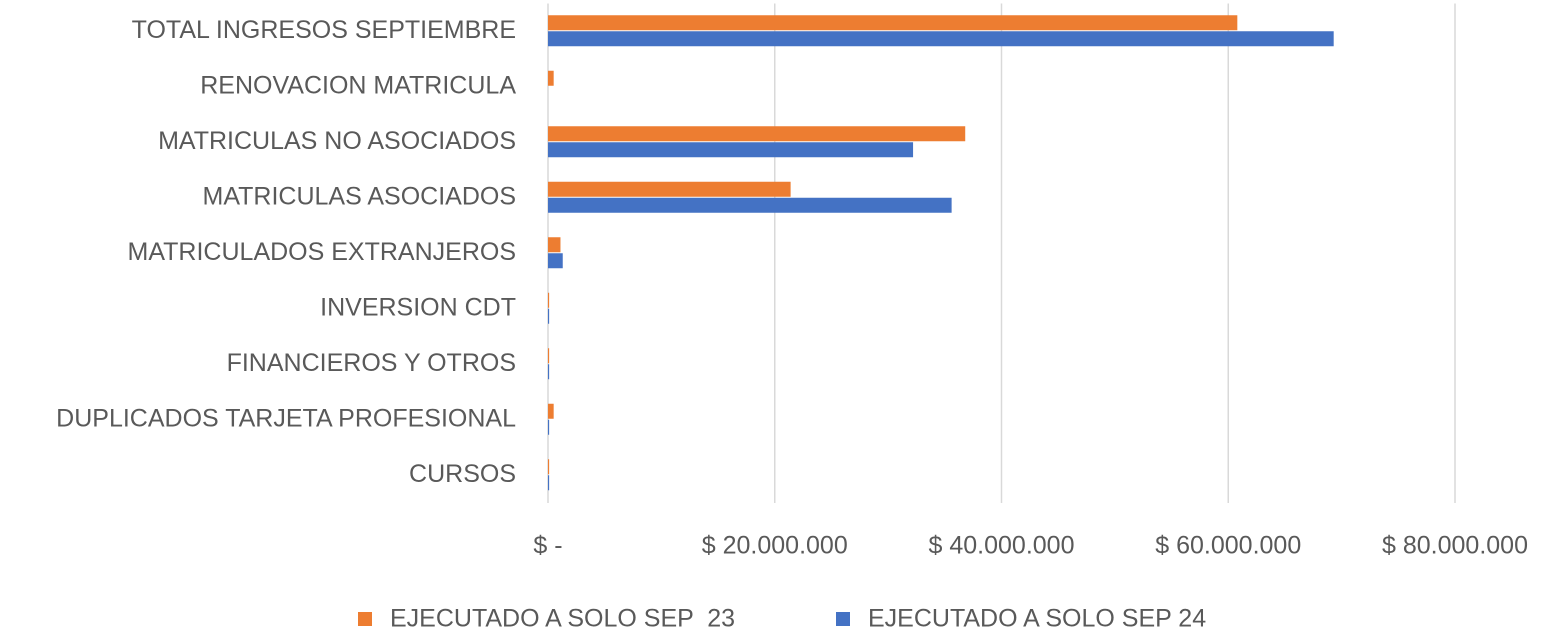 This screenshot has width=1549, height=636. Describe the element at coordinates (1037, 619) in the screenshot. I see `legend-label: EJECUTADO A SOLO SEP 24` at that location.